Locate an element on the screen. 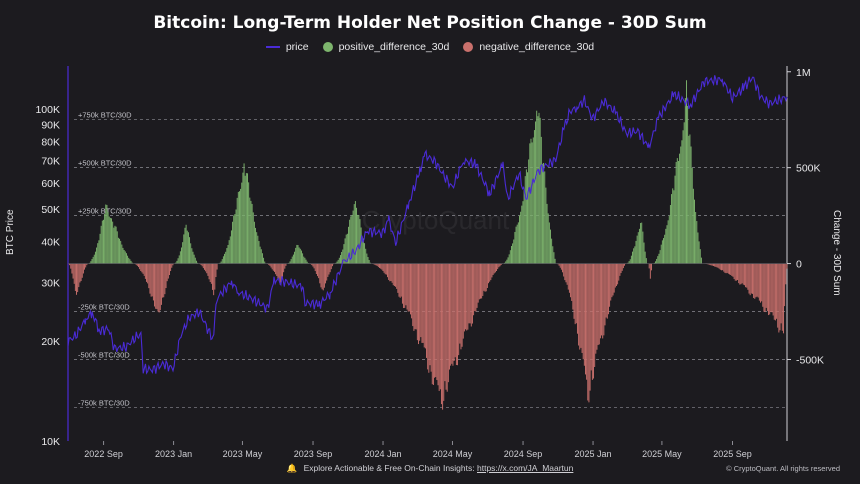 The image size is (860, 484). legend-item-positive: positive_difference_30d is located at coordinates (385, 47).